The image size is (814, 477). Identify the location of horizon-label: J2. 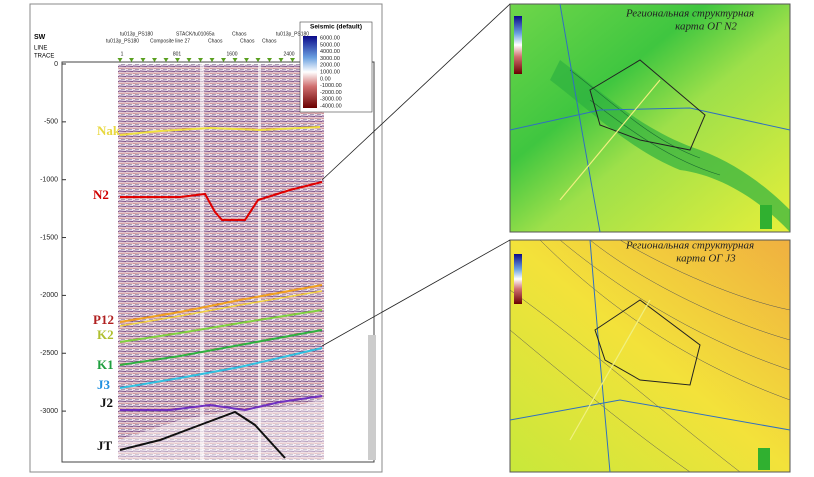
(106, 402).